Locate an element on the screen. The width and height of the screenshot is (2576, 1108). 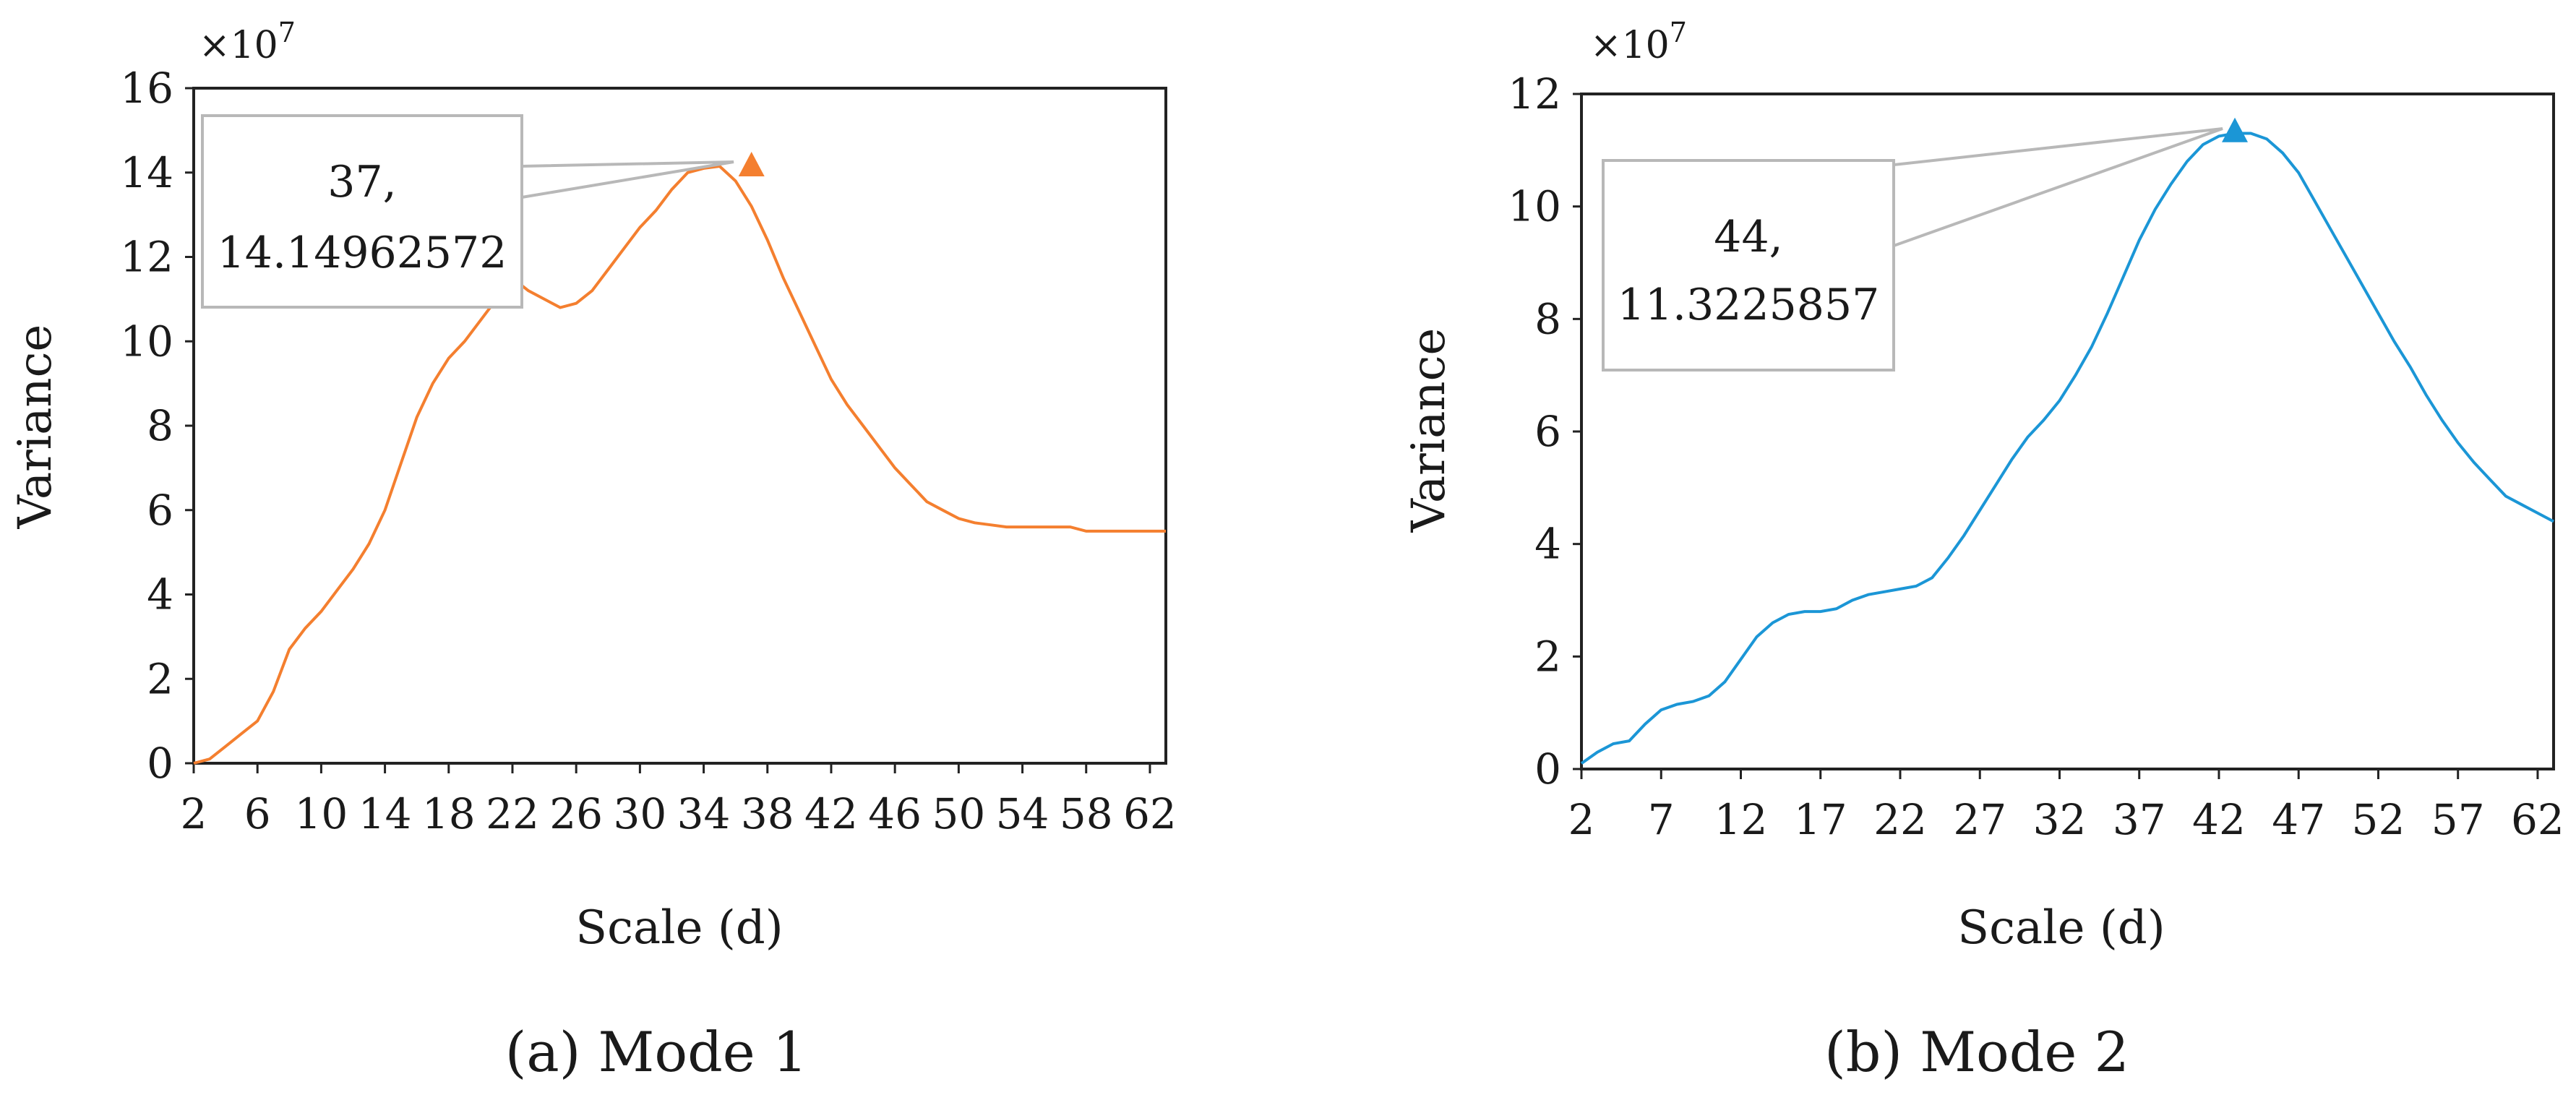
x-tick-label: 46 is located at coordinates (895, 813).